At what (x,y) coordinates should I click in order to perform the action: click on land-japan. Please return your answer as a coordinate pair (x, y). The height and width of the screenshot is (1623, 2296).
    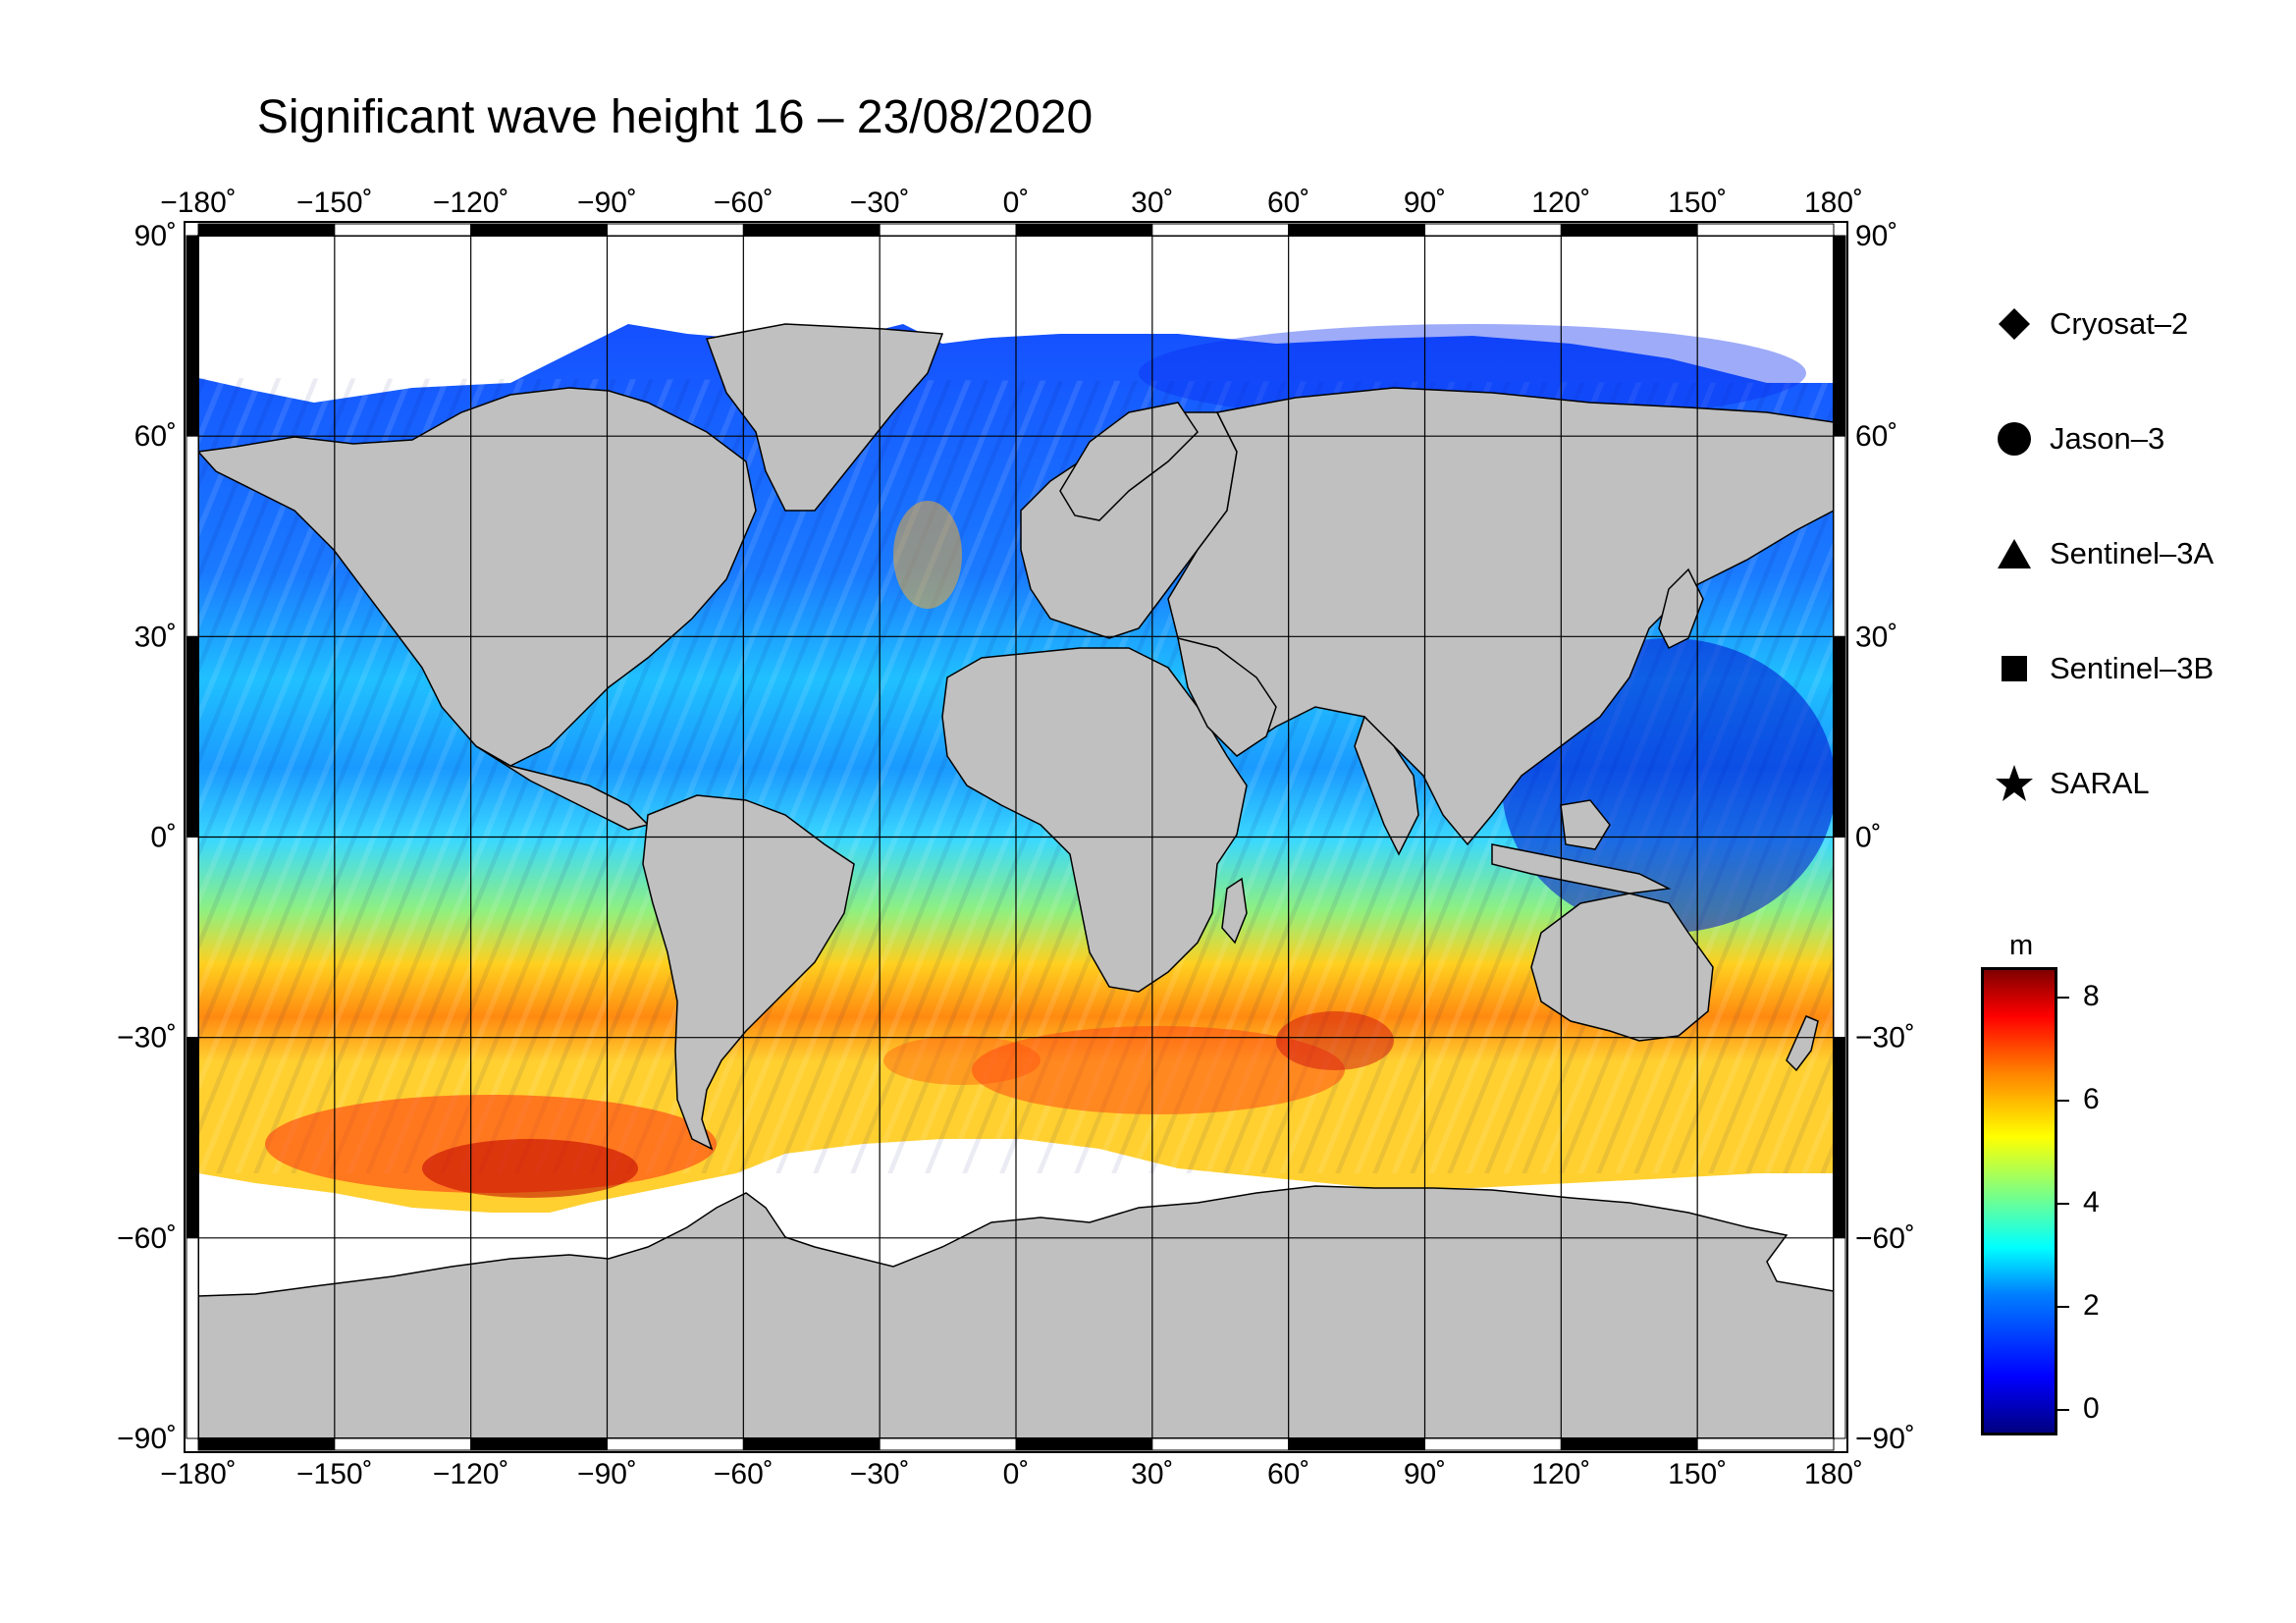
    Looking at the image, I should click on (1681, 609).